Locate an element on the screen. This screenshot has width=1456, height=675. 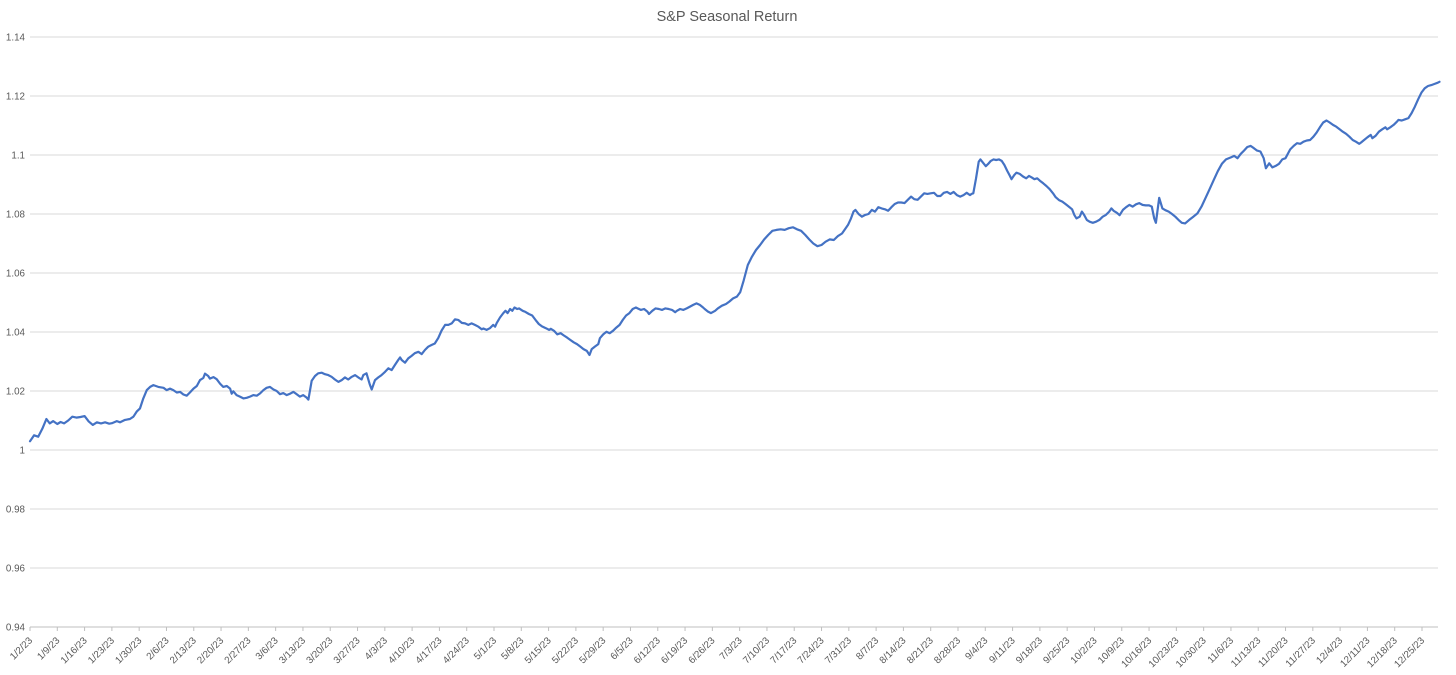
x-tick-label: 1/23/23 is located at coordinates (101, 650).